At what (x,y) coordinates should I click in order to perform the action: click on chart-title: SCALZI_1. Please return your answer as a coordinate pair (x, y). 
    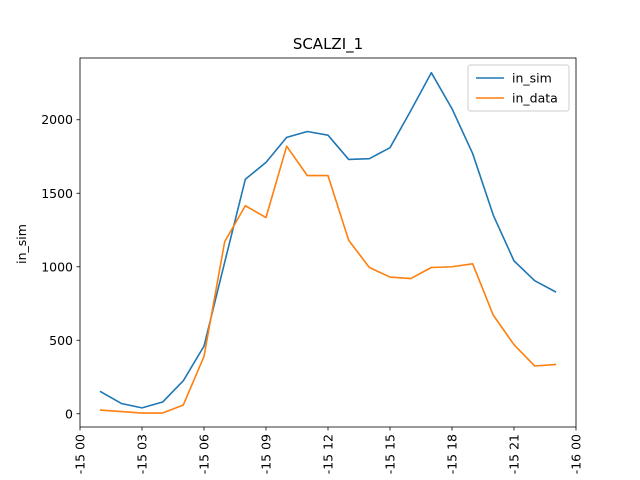
    Looking at the image, I should click on (328, 44).